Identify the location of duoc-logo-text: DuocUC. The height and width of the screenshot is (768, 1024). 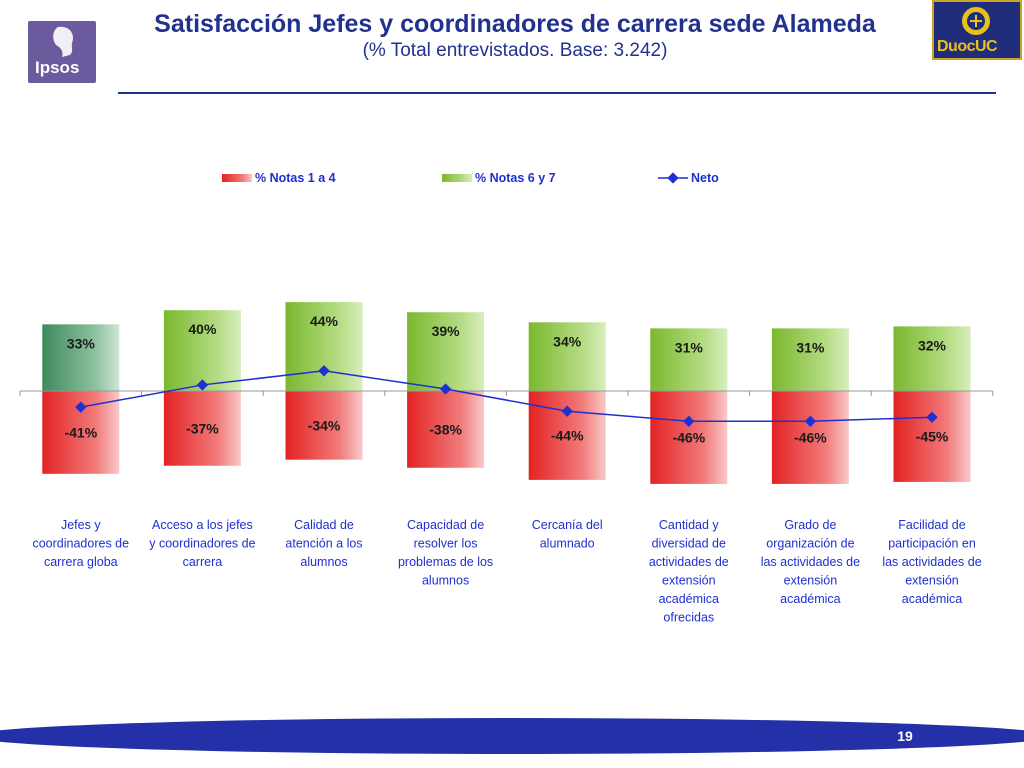
(967, 46).